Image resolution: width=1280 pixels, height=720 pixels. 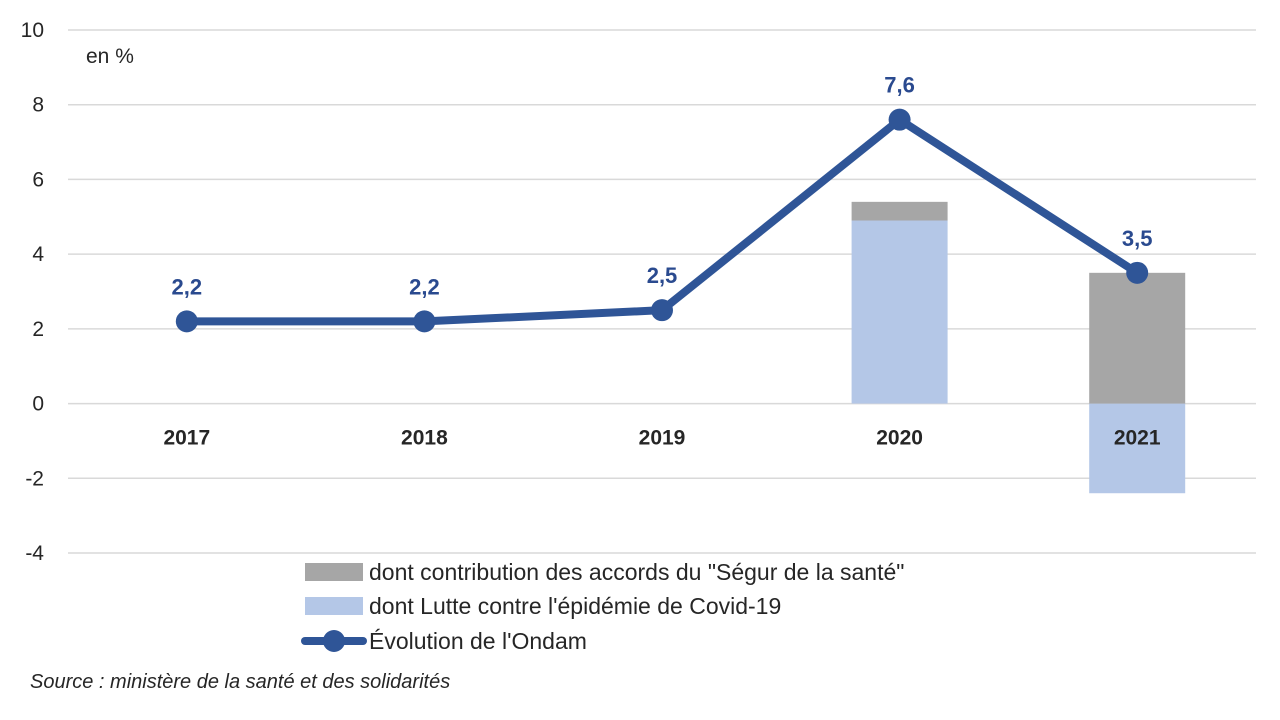 I want to click on x-category-label: 2021, so click(x=1137, y=438).